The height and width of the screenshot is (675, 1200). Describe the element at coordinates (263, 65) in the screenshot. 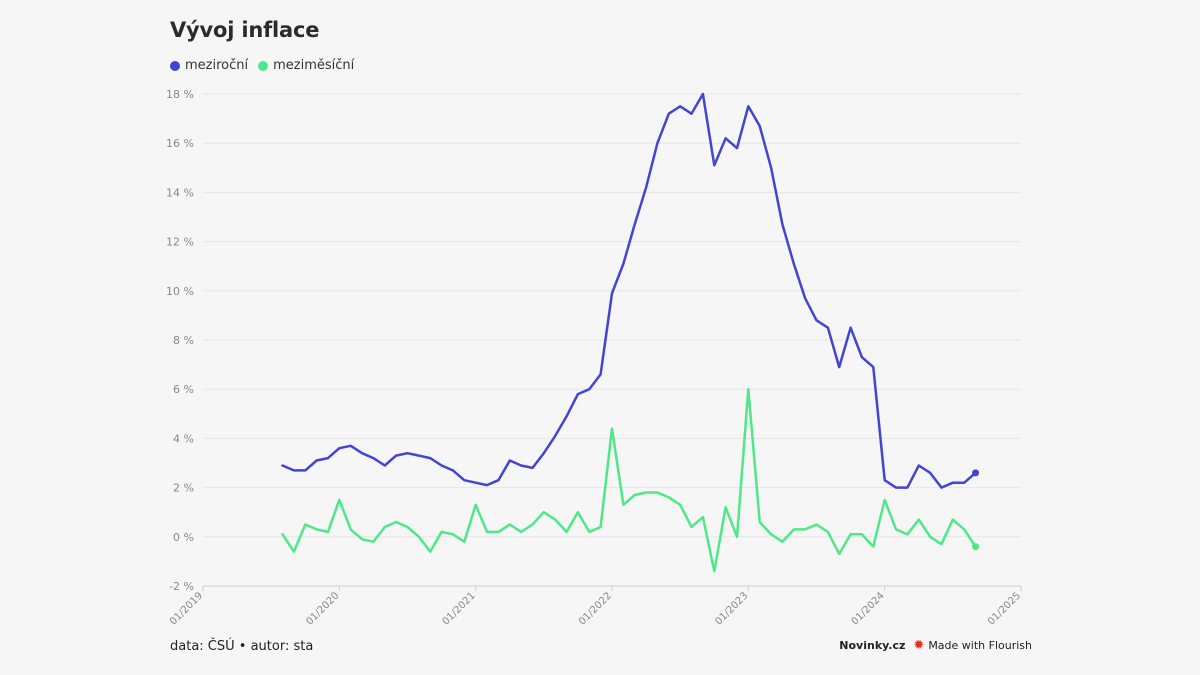

I see `legend-swatch-mezimesicni` at that location.